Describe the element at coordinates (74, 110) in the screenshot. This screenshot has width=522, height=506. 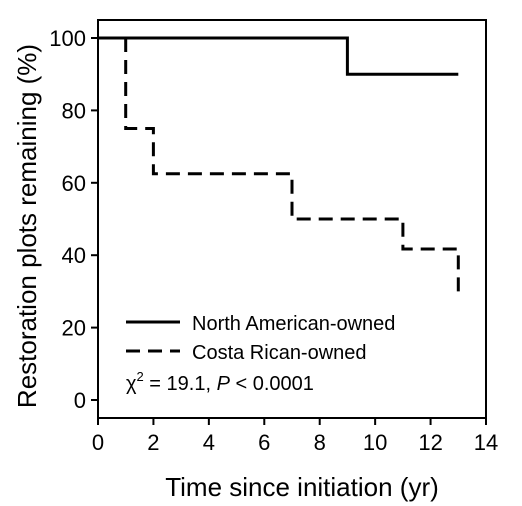
I see `y-tick-label: 80` at that location.